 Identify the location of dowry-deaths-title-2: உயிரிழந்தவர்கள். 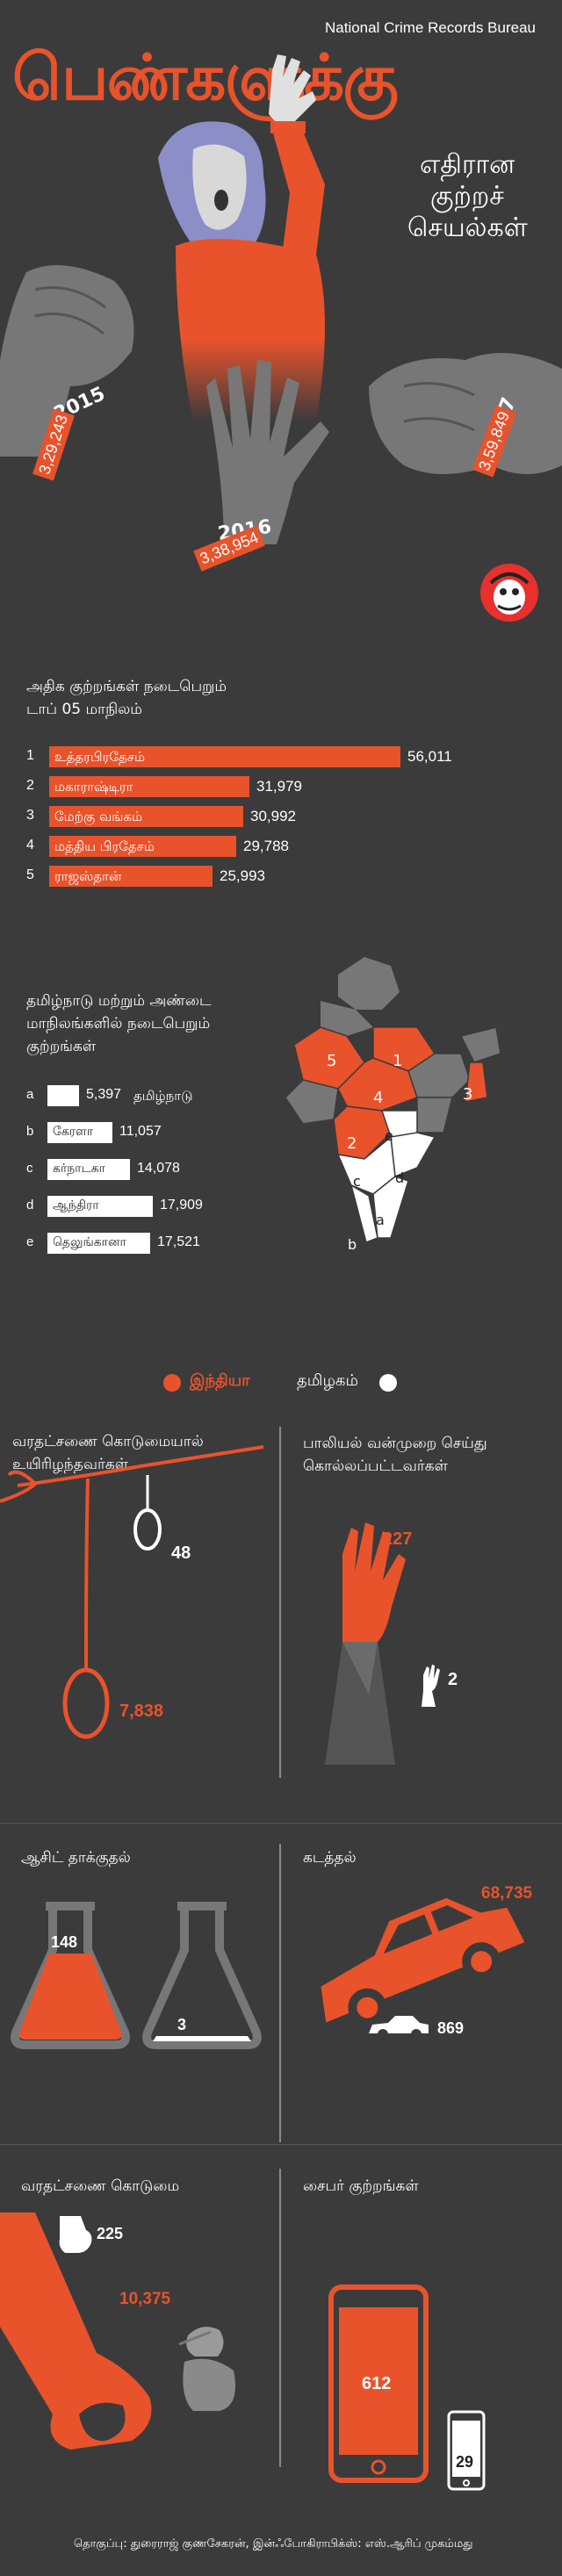
(70, 1464).